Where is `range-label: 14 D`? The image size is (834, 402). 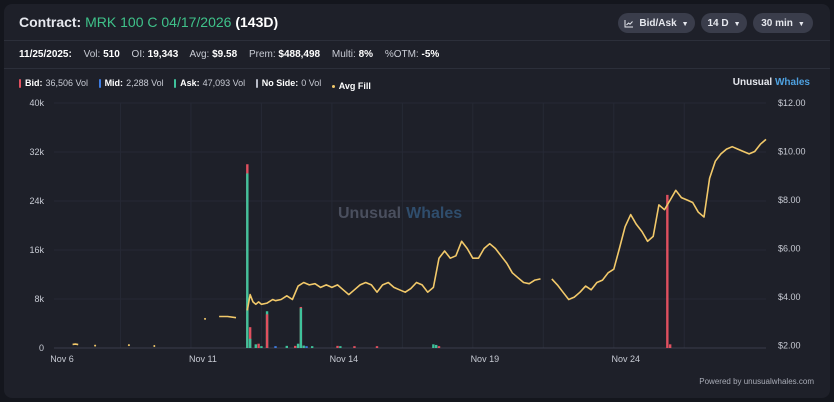 range-label: 14 D is located at coordinates (718, 23).